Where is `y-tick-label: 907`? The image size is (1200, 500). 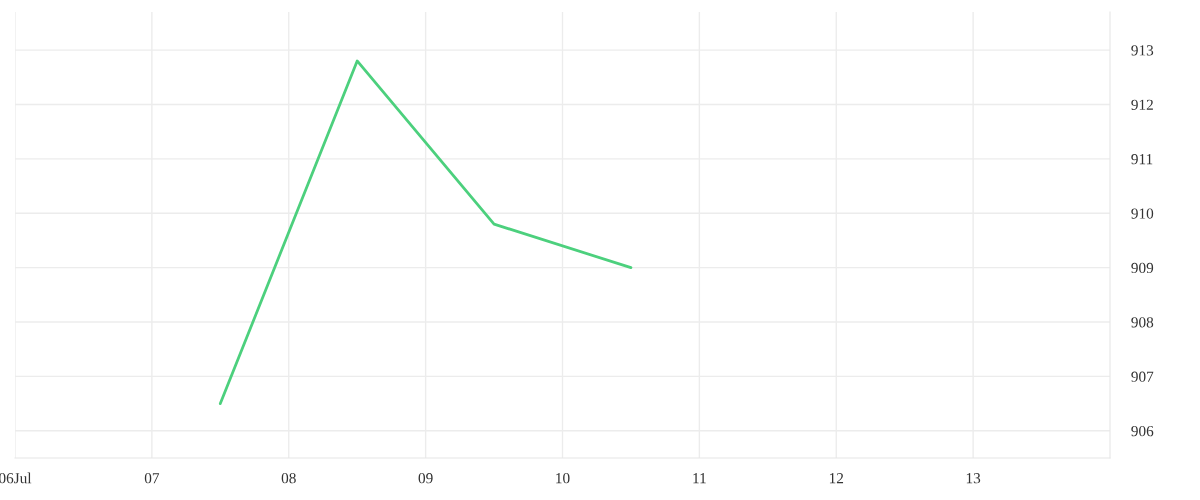 y-tick-label: 907 is located at coordinates (1142, 376).